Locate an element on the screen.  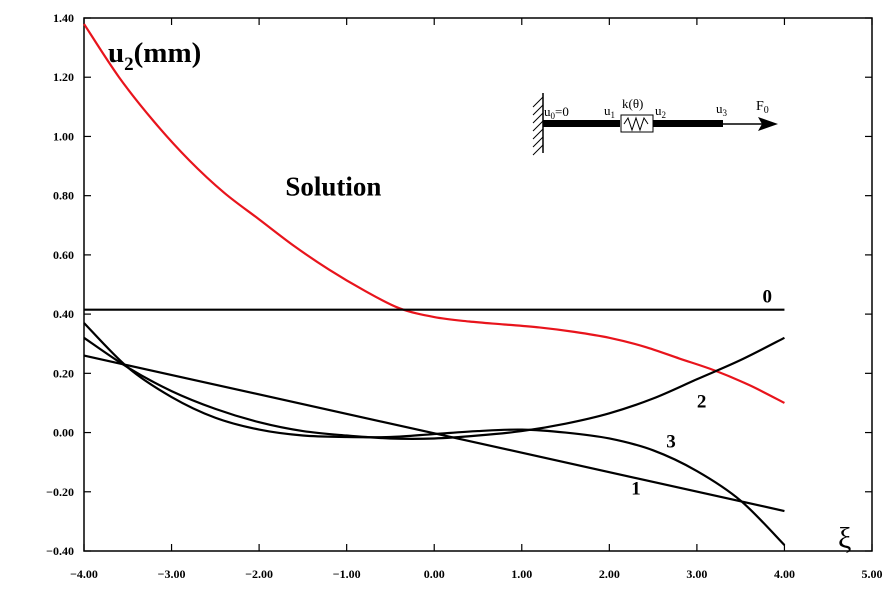
inset-label-u2: u2 is located at coordinates (660, 111).